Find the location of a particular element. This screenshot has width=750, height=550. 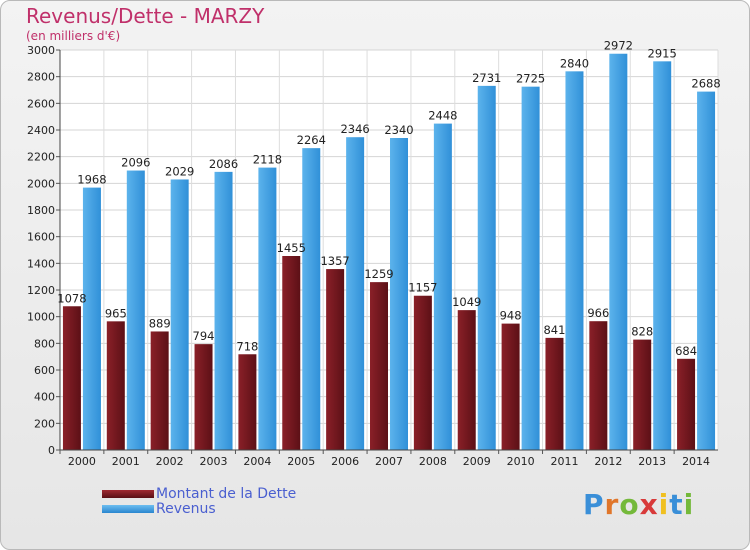

data-label-dette-2009: 1049 is located at coordinates (466, 302).